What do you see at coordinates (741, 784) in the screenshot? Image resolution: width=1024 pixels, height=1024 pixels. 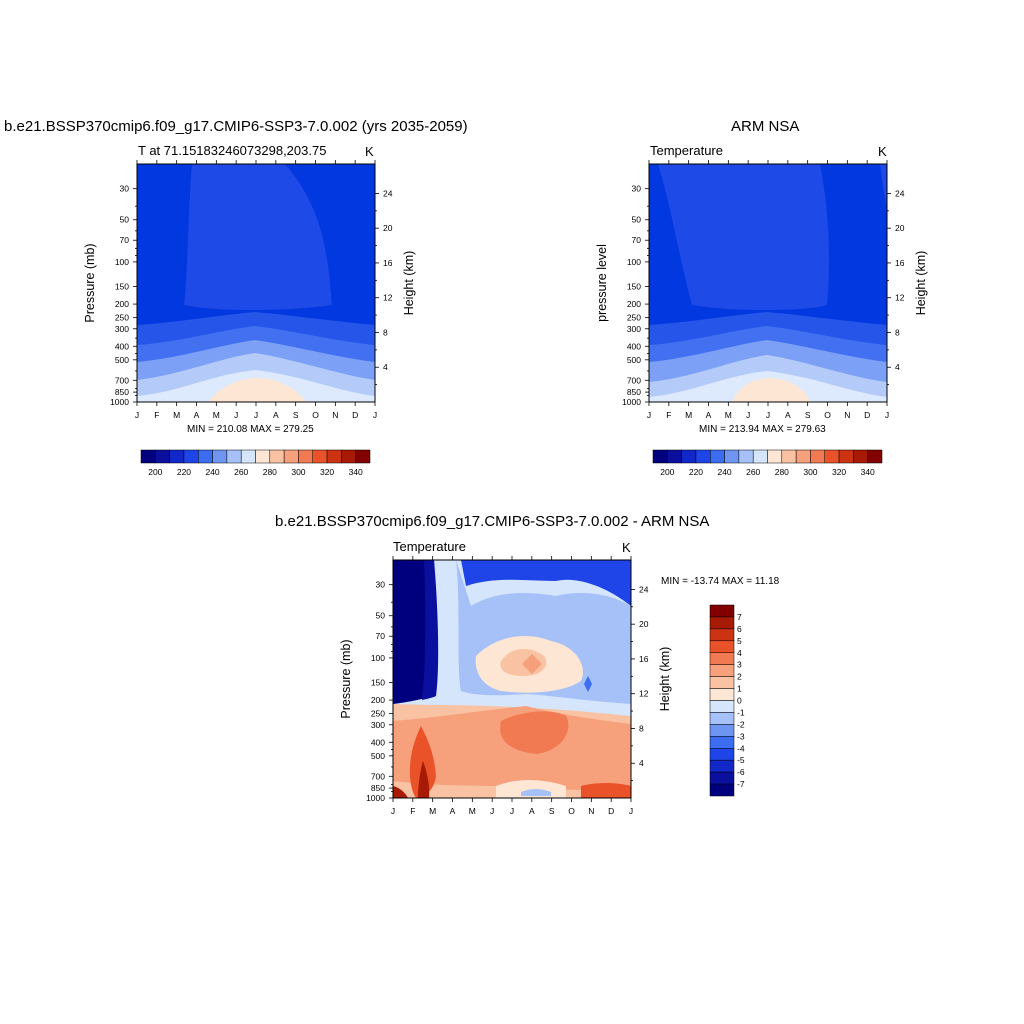 I see `colorbar-label: -7` at bounding box center [741, 784].